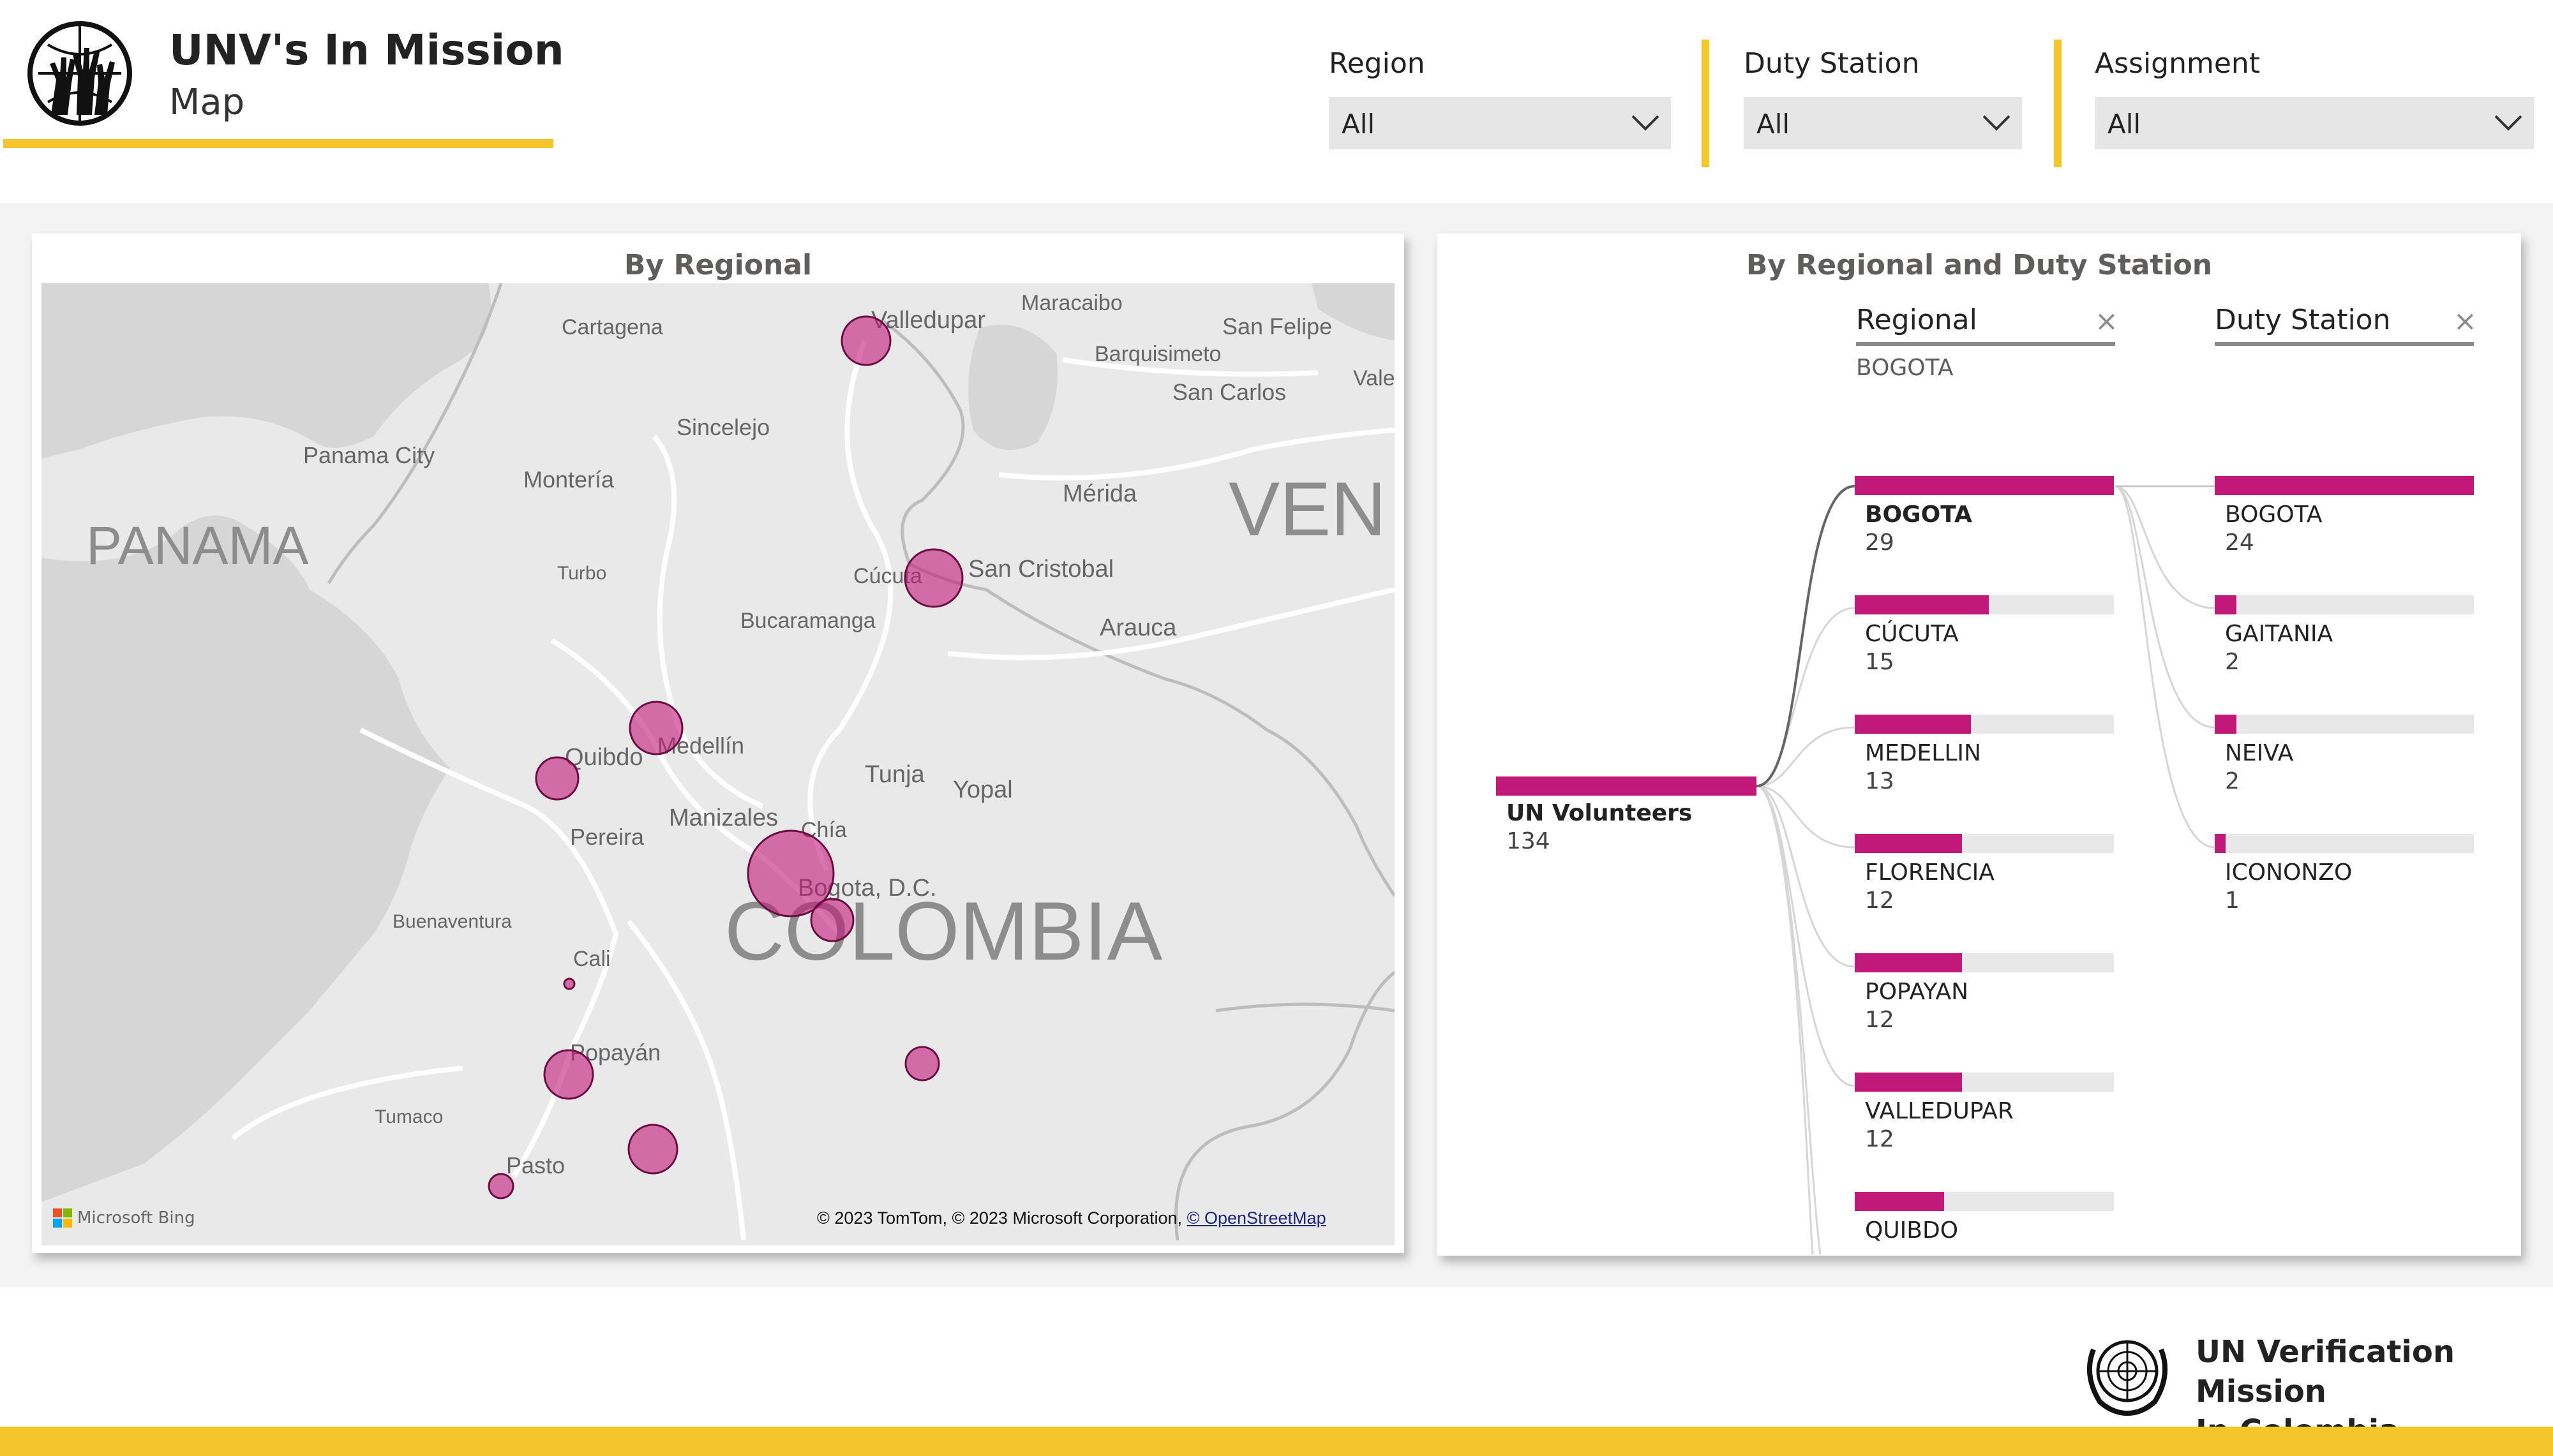 The width and height of the screenshot is (2553, 1456). I want to click on city-label: San Carlos, so click(1229, 392).